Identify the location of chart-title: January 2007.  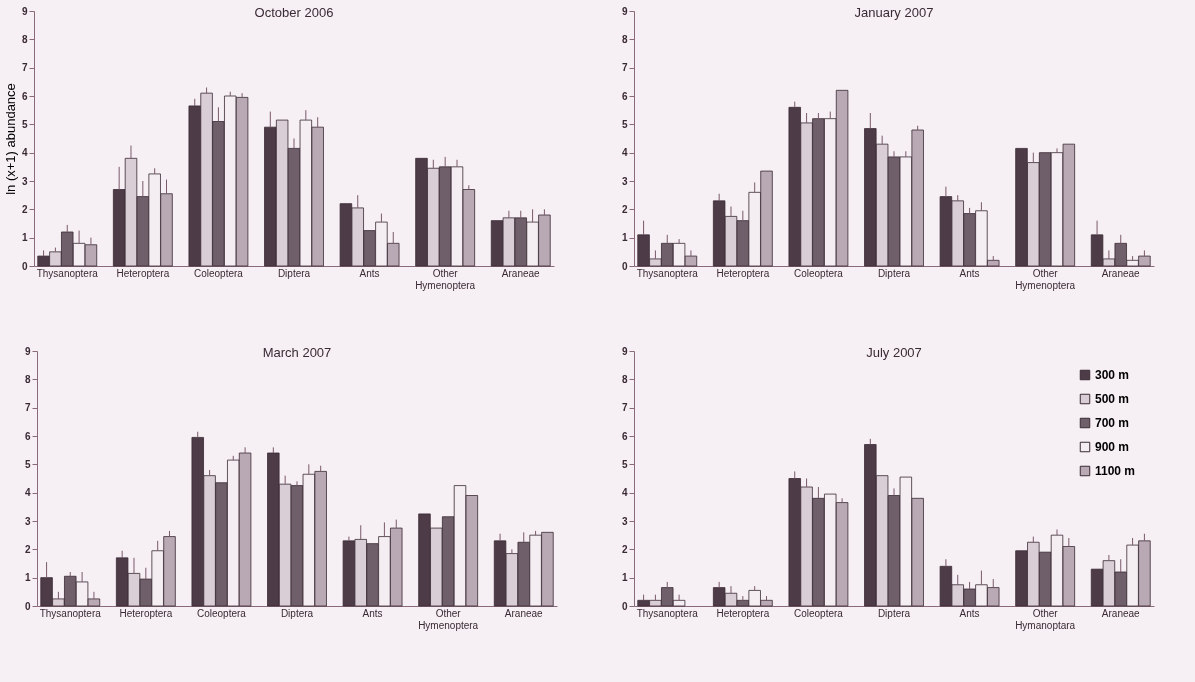
(894, 12).